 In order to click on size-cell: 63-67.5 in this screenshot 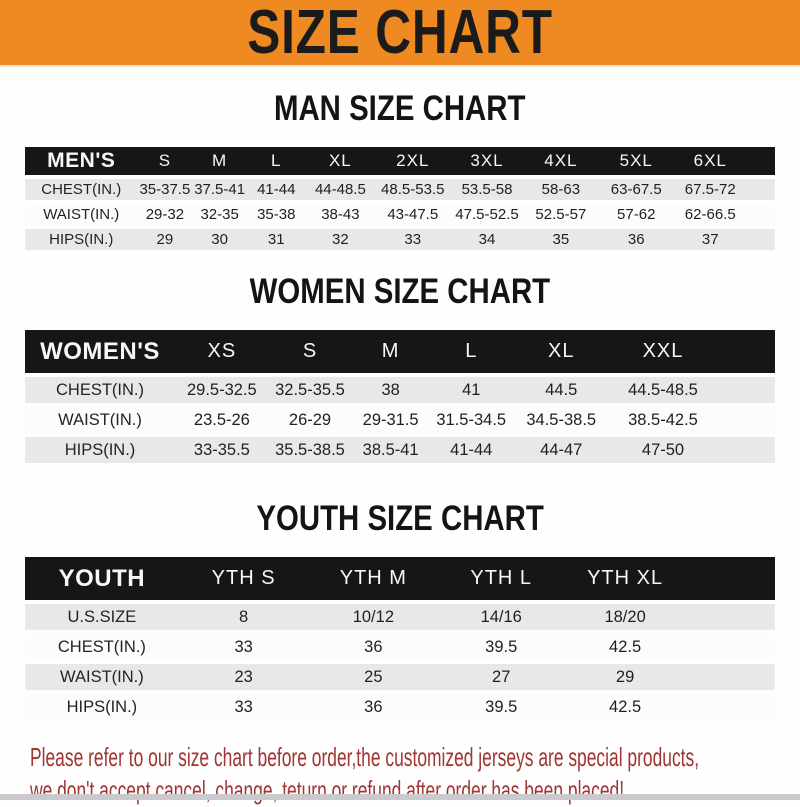, I will do `click(636, 189)`.